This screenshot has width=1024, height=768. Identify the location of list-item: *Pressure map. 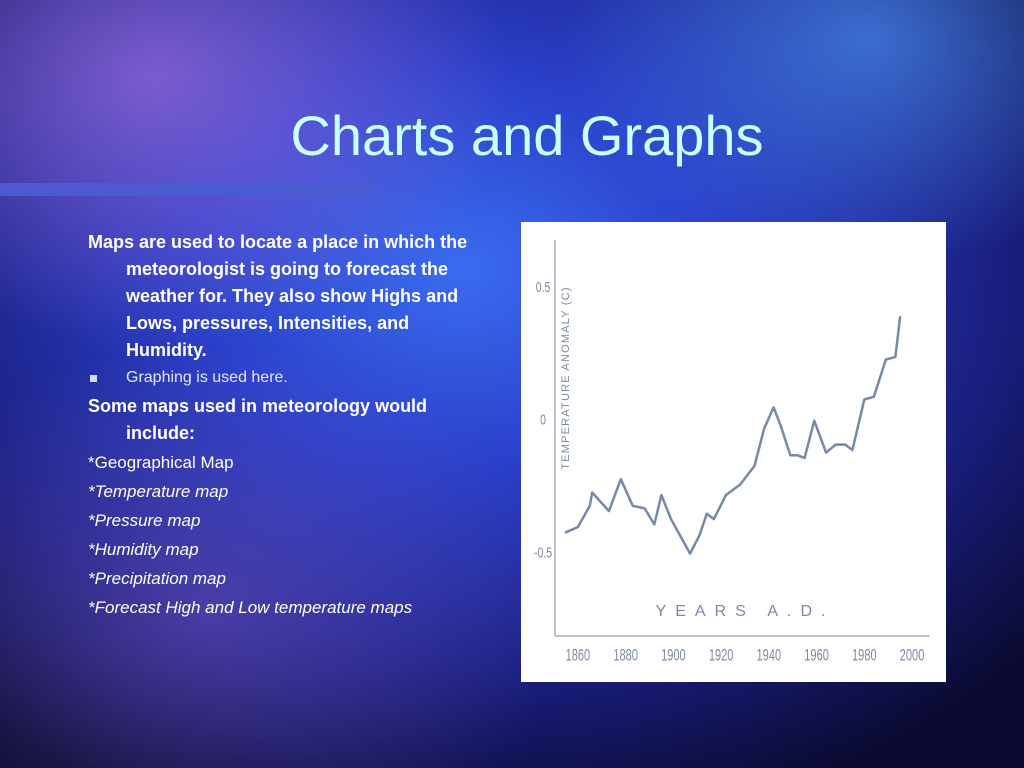
(144, 520).